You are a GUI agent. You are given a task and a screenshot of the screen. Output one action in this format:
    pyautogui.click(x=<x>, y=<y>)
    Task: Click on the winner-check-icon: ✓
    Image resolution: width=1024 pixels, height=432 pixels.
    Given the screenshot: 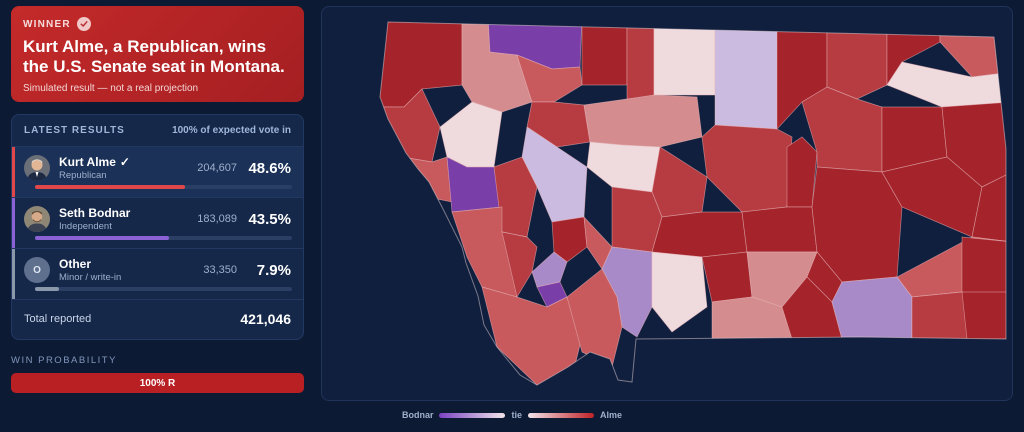 What is the action you would take?
    pyautogui.click(x=124, y=162)
    